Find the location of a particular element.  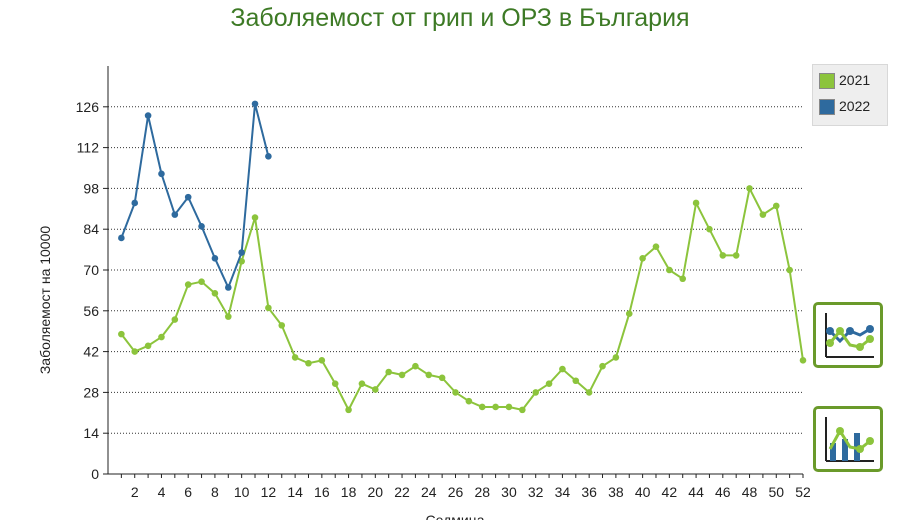

x-tick-label: 18 is located at coordinates (349, 492).